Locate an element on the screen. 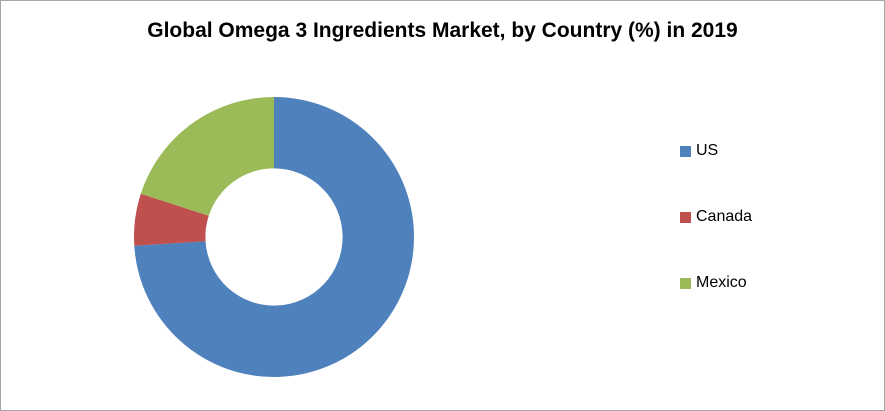 The height and width of the screenshot is (411, 885). legend: US Canada Mexico is located at coordinates (716, 217).